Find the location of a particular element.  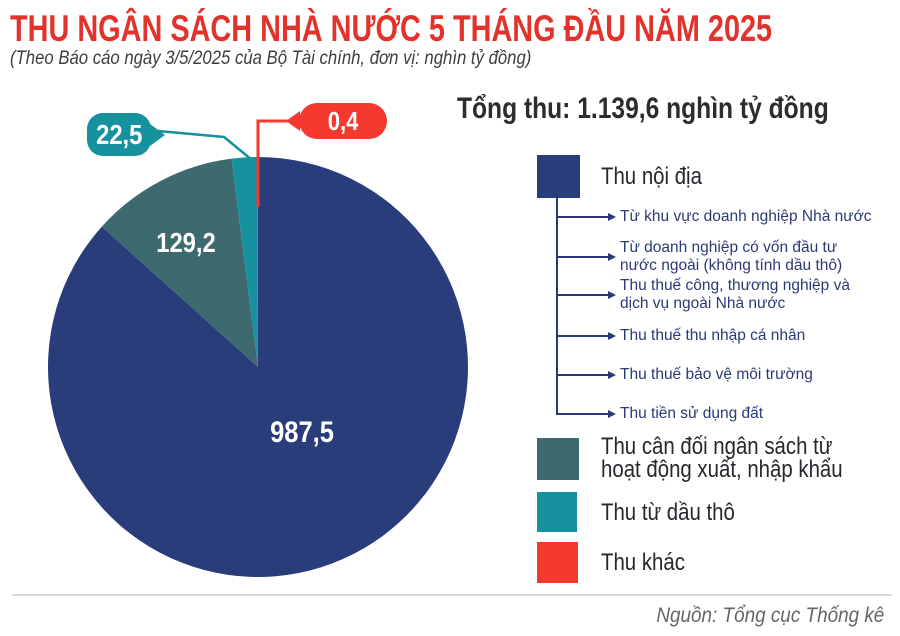

pie-value-thu-noi-dia: 987,5 is located at coordinates (302, 432).